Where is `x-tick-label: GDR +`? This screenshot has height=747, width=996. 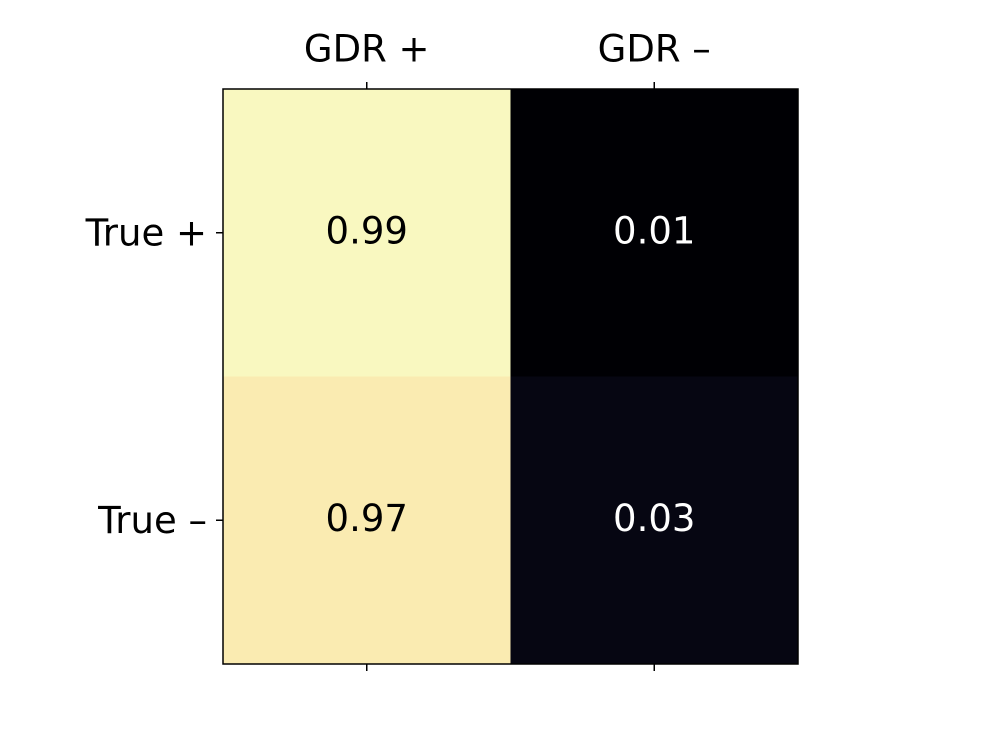 x-tick-label: GDR + is located at coordinates (367, 49).